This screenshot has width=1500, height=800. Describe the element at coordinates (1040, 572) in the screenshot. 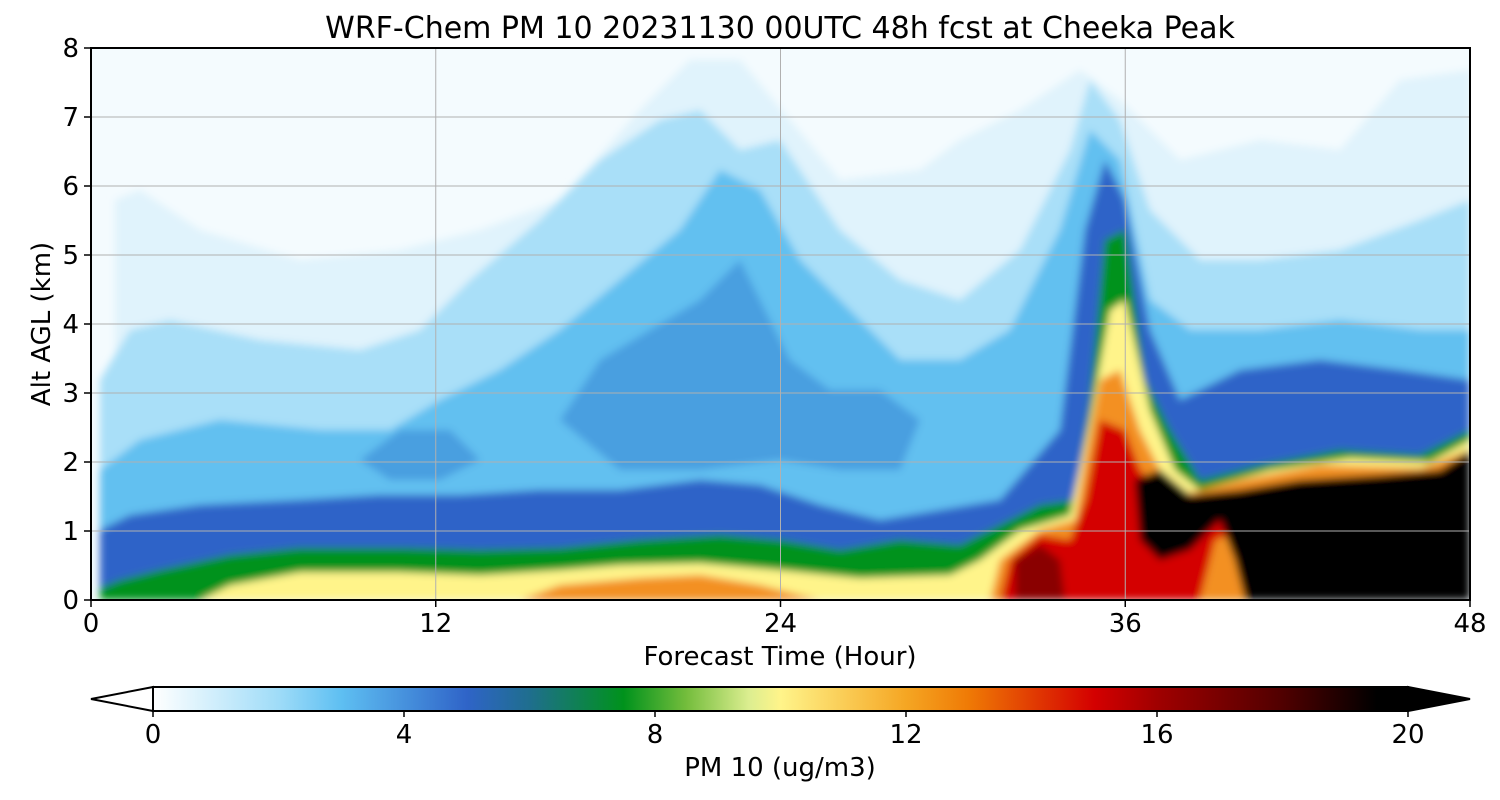

I see `field-dark-red` at that location.